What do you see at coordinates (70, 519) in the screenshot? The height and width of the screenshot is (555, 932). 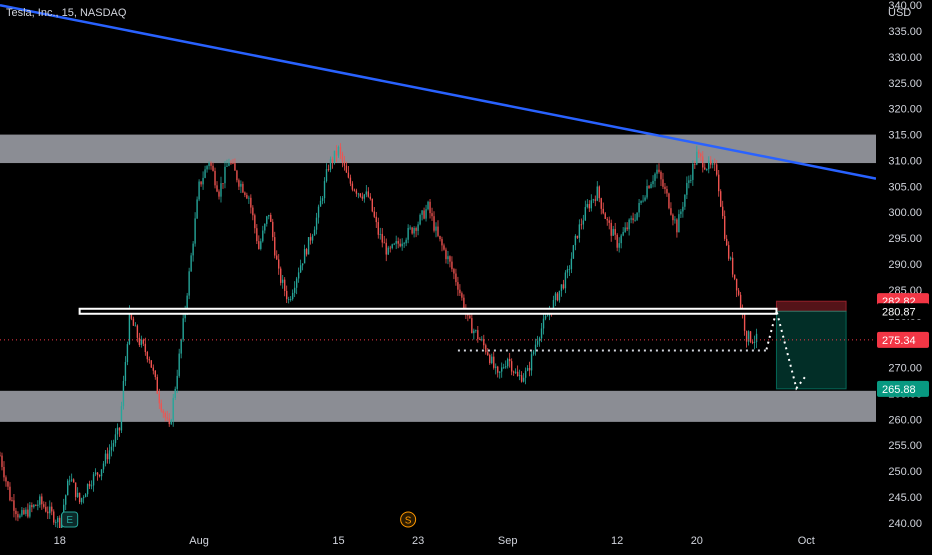 I see `earnings-event-icon: E` at bounding box center [70, 519].